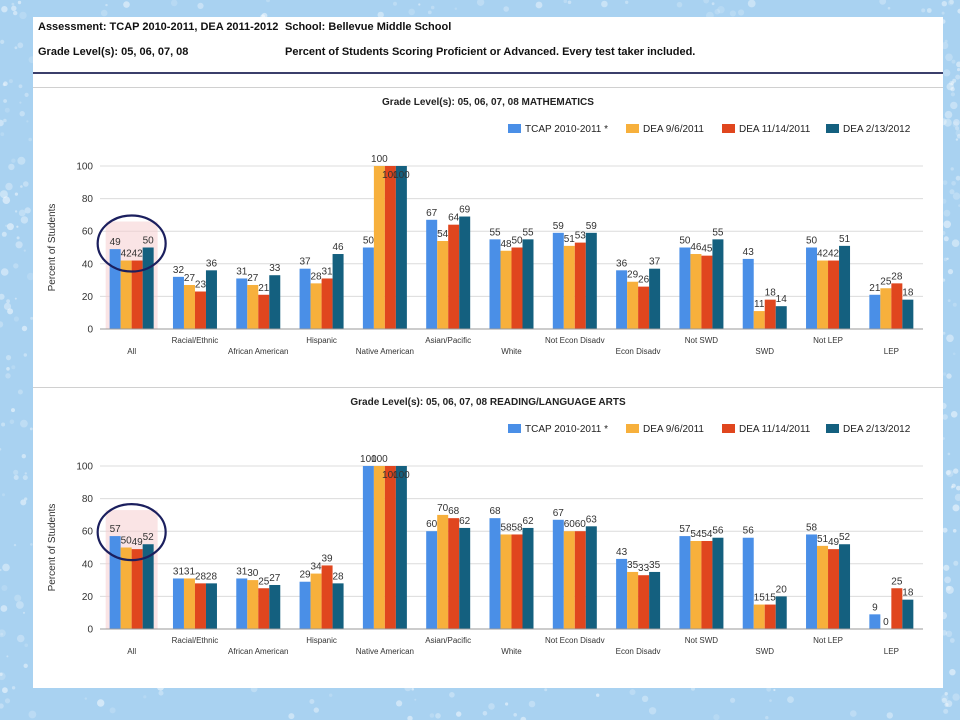 This screenshot has width=960, height=720. What do you see at coordinates (868, 429) in the screenshot?
I see `legend-item: DEA 2/13/2012` at bounding box center [868, 429].